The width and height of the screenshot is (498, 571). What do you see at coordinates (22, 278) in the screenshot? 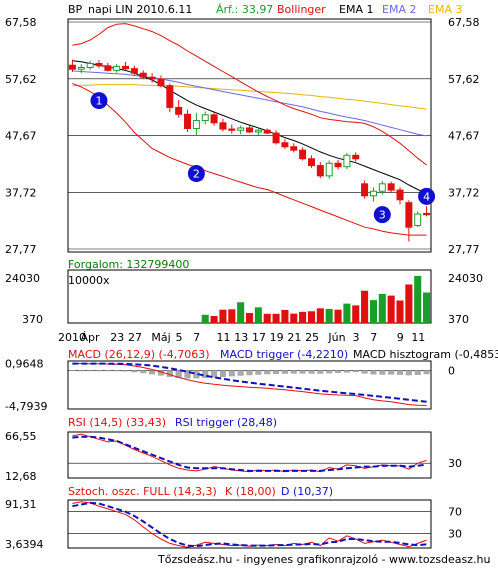
I see `volume-y-tick-left: 24030` at bounding box center [22, 278].